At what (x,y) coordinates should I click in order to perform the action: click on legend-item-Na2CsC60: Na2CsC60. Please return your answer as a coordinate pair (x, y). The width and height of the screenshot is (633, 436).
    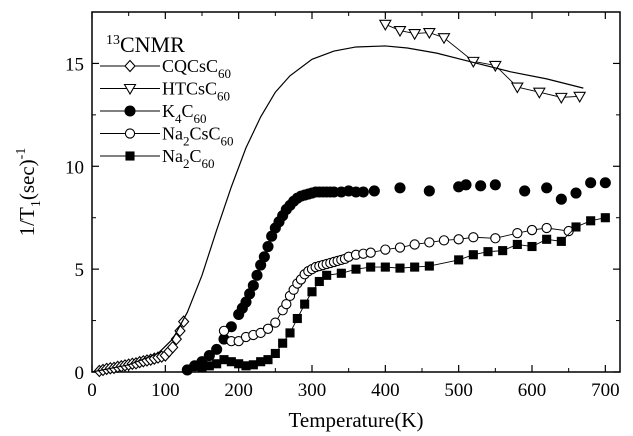
    Looking at the image, I should click on (167, 136).